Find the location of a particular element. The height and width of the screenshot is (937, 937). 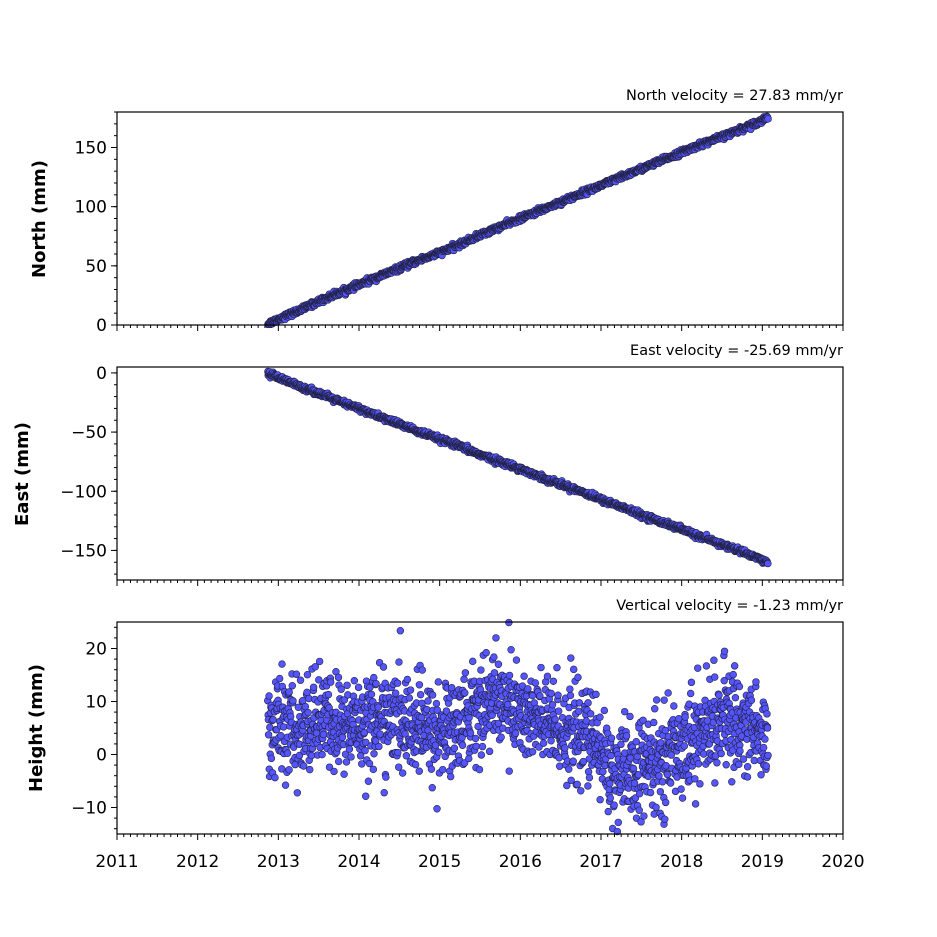

height-points is located at coordinates (518, 727).